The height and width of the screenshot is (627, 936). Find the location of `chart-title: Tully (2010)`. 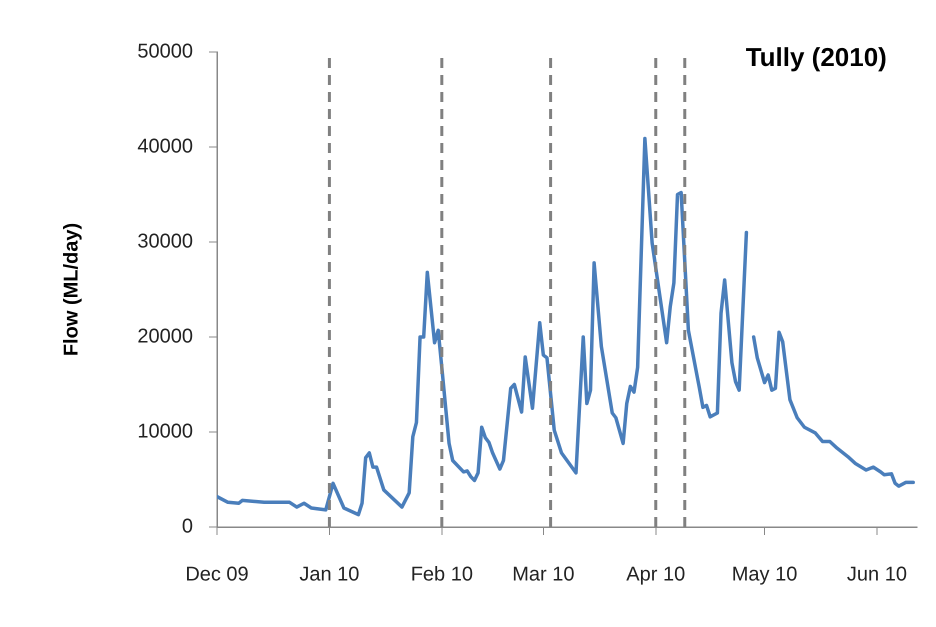

chart-title: Tully (2010) is located at coordinates (816, 57).